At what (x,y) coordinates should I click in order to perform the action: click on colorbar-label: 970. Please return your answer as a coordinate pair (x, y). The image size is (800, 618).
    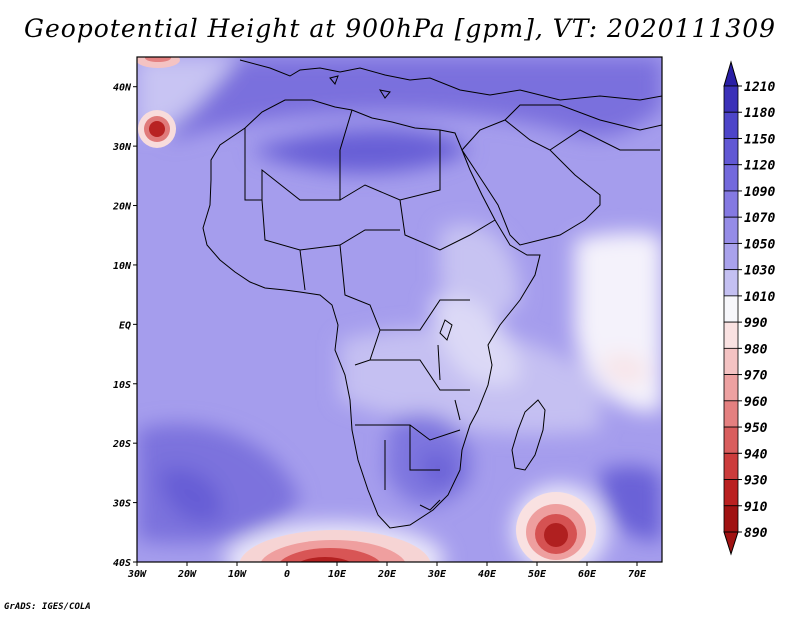
    Looking at the image, I should click on (756, 376).